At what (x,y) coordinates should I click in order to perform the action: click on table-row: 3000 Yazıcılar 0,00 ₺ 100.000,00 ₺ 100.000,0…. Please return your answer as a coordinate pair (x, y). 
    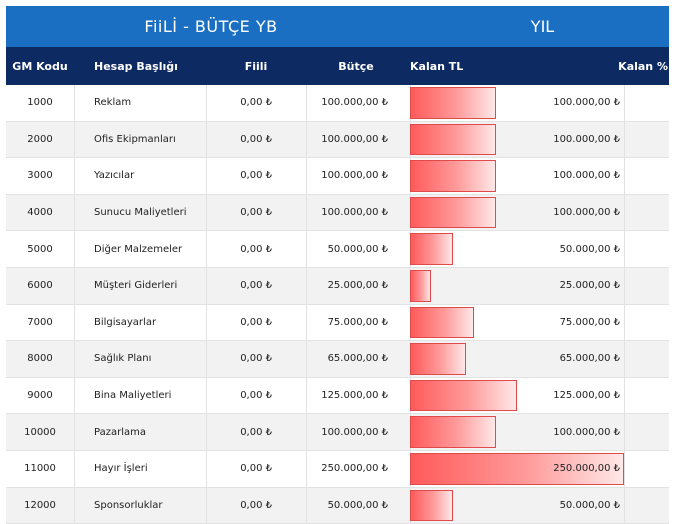
    Looking at the image, I should click on (337, 176).